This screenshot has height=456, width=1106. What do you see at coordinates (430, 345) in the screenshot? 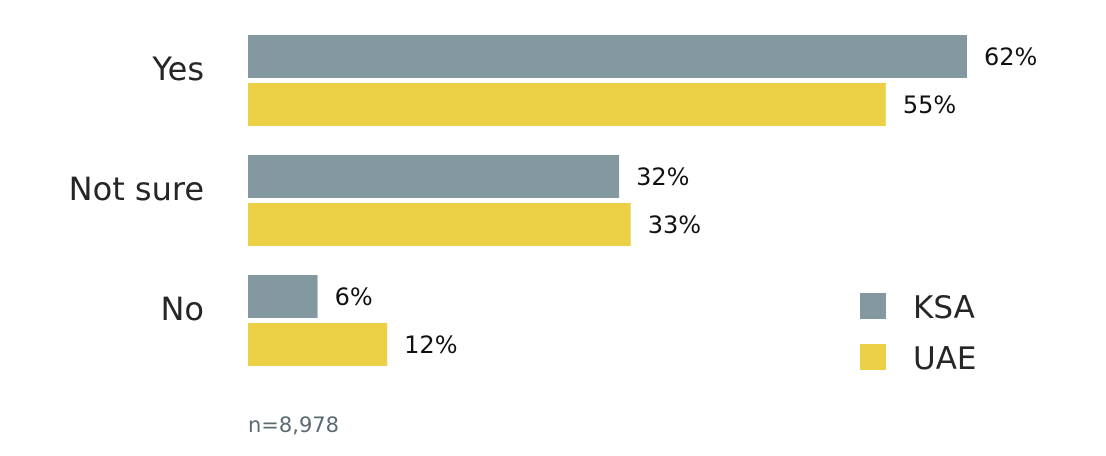
I see `value-label-uae-no: 12%` at bounding box center [430, 345].